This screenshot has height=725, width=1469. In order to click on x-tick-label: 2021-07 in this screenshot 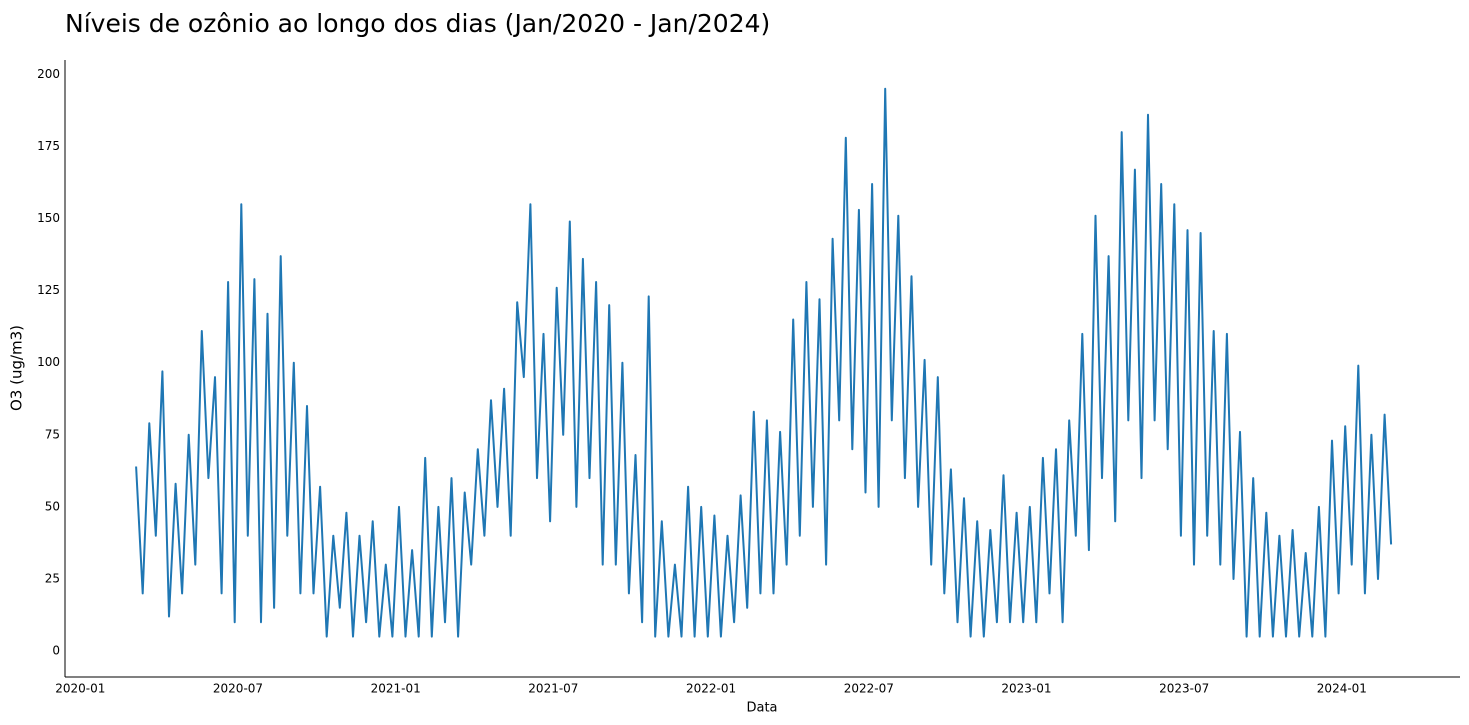, I will do `click(553, 689)`.